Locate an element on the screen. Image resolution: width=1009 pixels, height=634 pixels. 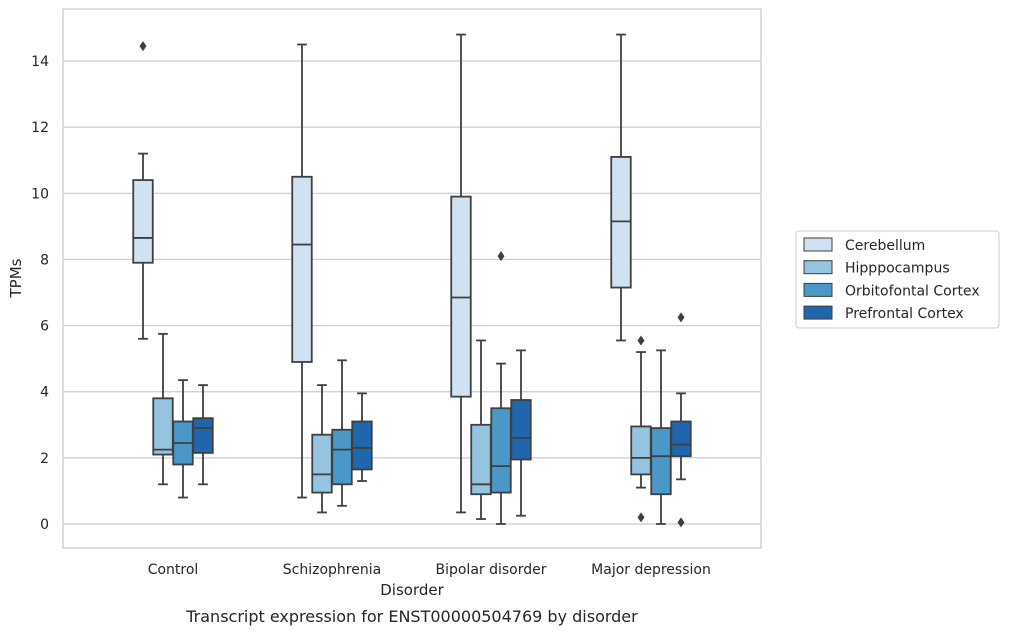
y-tick-labels: 0 2 4 6 8 10 12 14 is located at coordinates (40, 293).